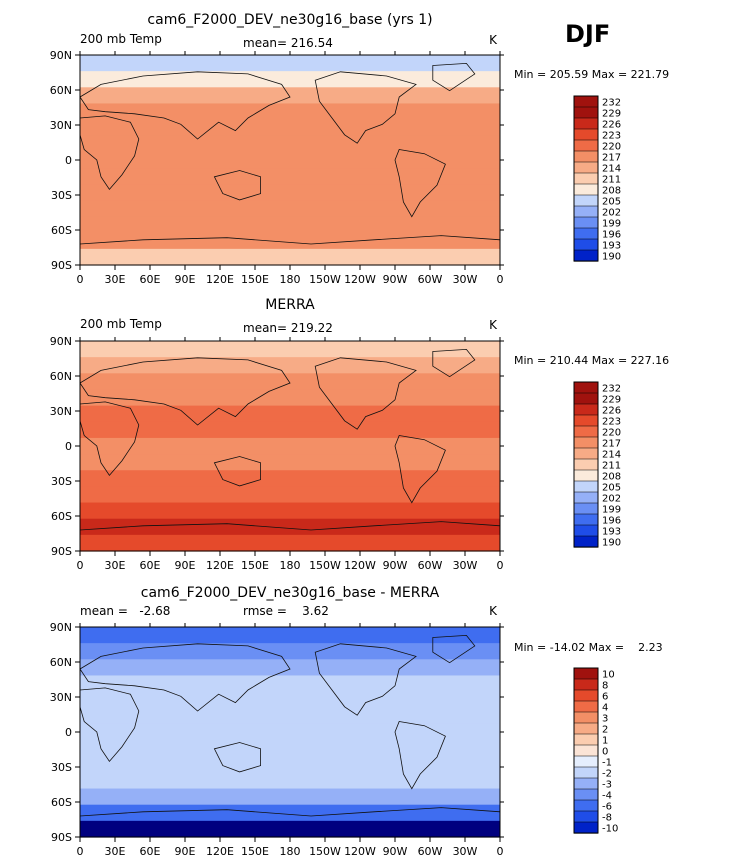  Describe the element at coordinates (607, 796) in the screenshot. I see `colorbar-label: -4` at that location.